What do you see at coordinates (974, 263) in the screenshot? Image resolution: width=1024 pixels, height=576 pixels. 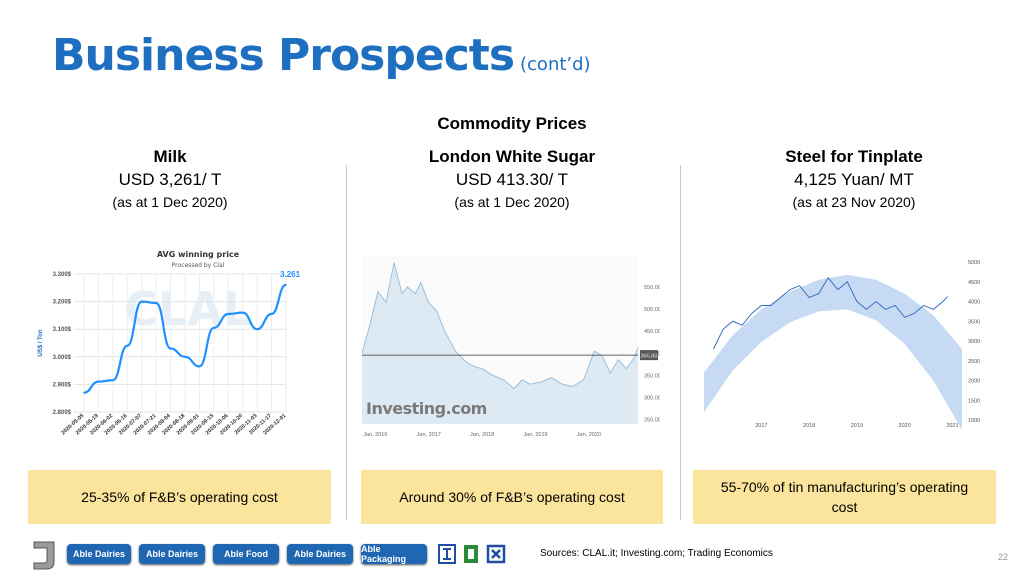 I see `y-tick-label: 5000` at bounding box center [974, 263].